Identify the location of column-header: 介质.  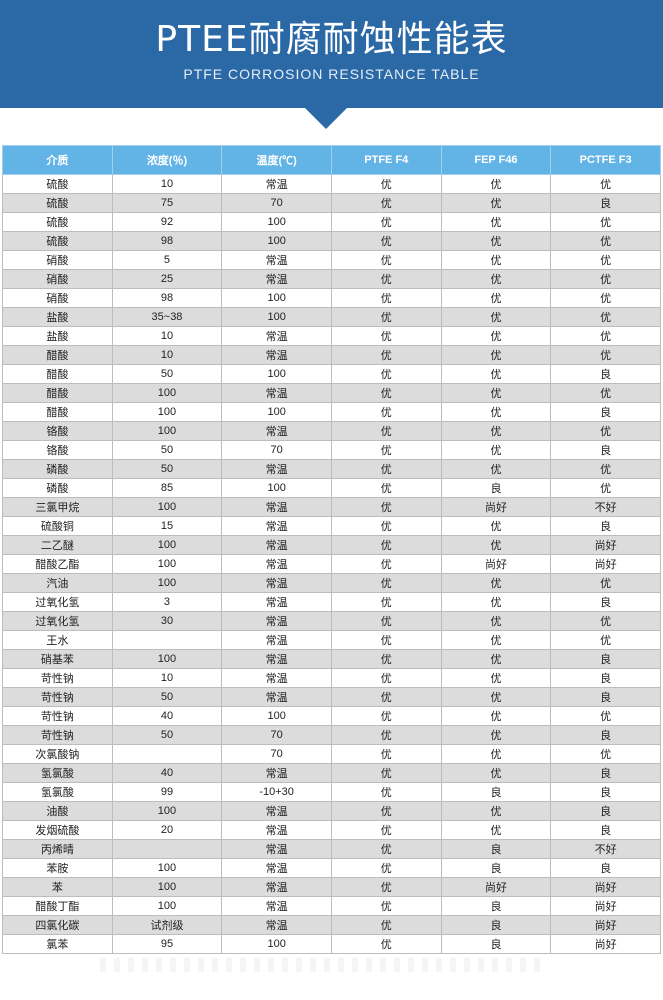
(57, 160).